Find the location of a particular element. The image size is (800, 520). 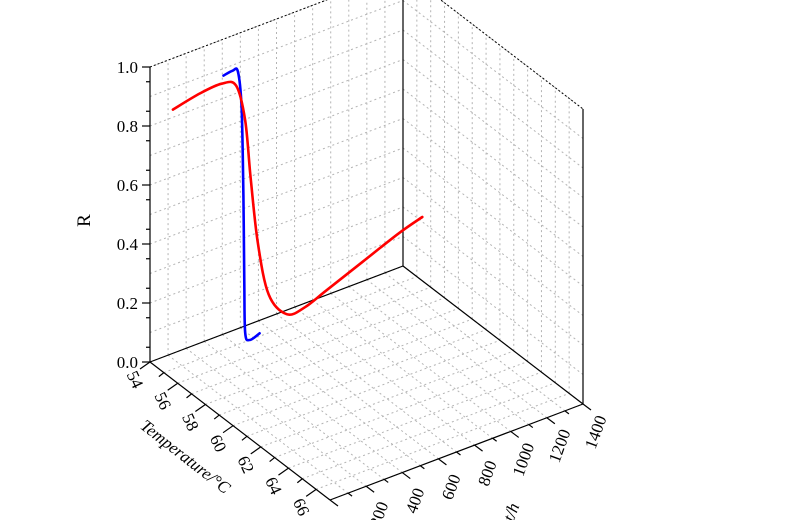

top-left-edge is located at coordinates (238, 34).